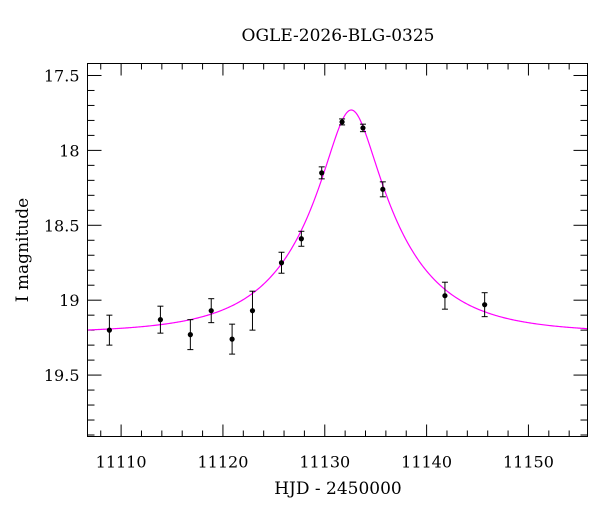 The height and width of the screenshot is (516, 600). I want to click on y-tick-label: 19, so click(69, 300).